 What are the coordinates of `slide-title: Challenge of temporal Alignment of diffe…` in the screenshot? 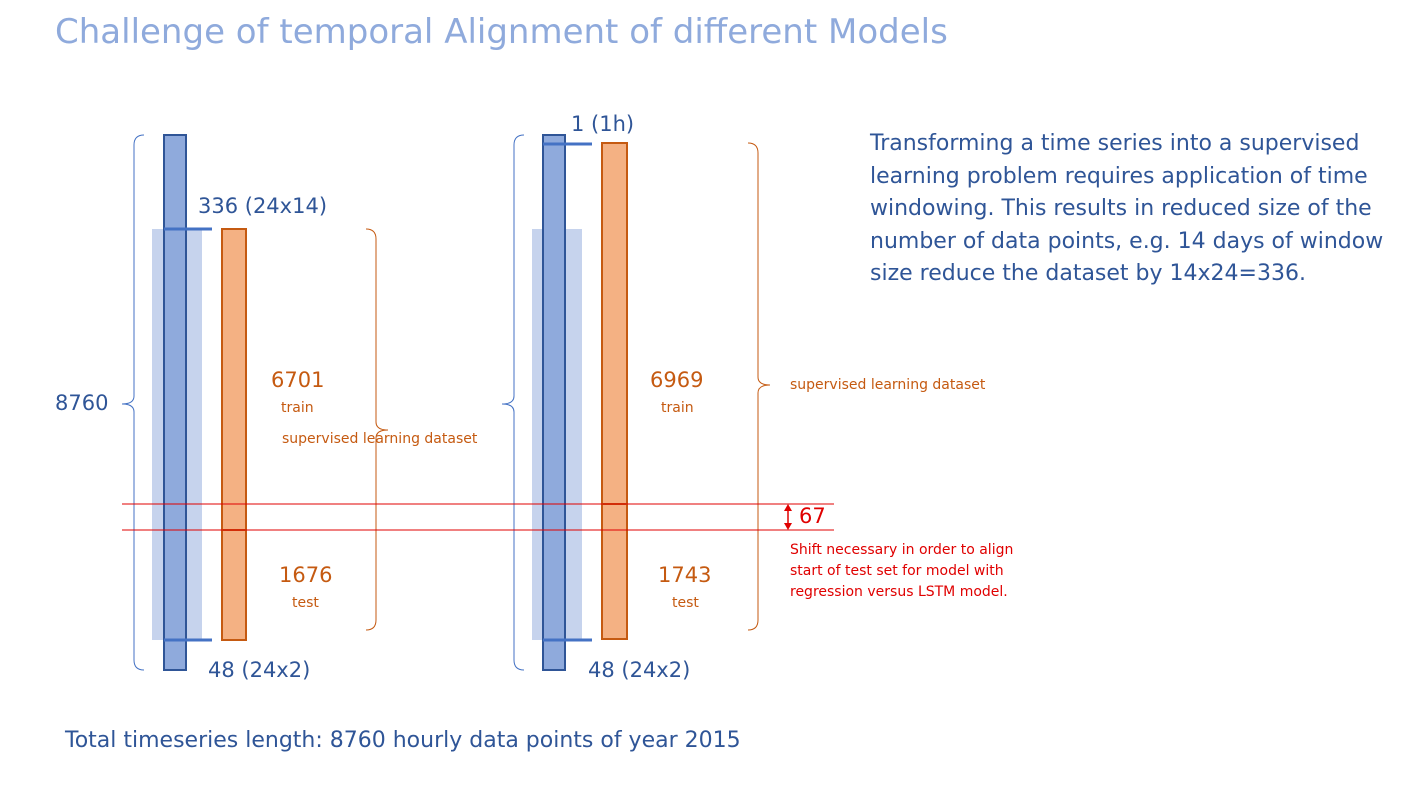 It's located at (501, 32).